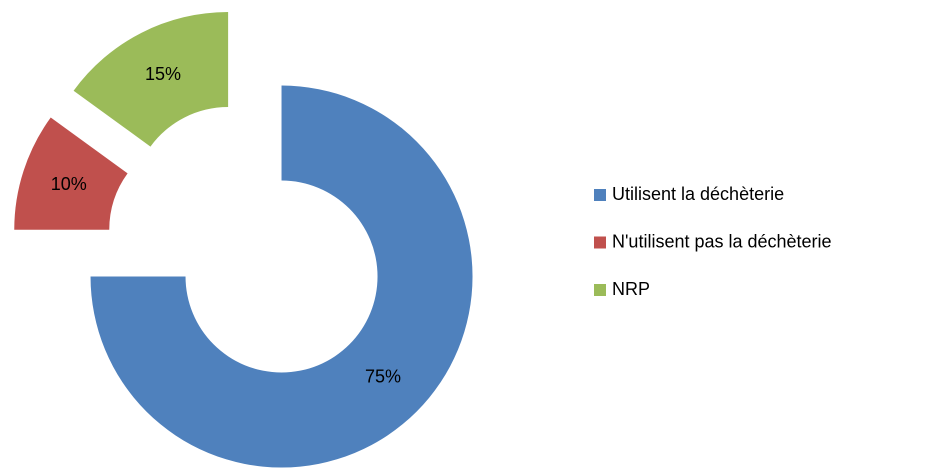  What do you see at coordinates (383, 377) in the screenshot?
I see `data-label: 75%` at bounding box center [383, 377].